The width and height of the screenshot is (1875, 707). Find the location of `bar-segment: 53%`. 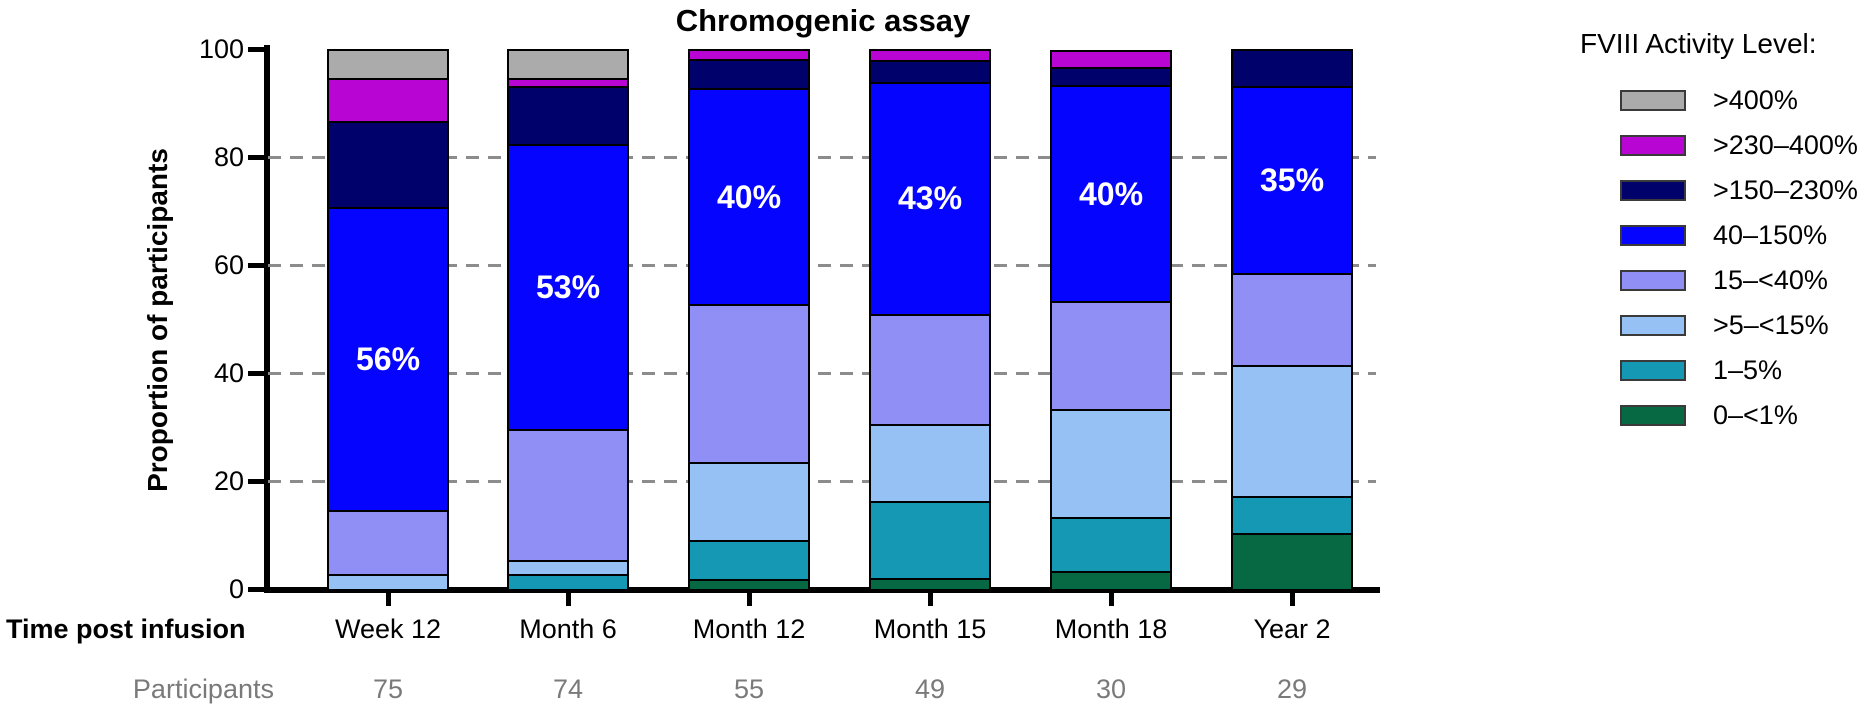

bar-segment: 53% is located at coordinates (568, 286).